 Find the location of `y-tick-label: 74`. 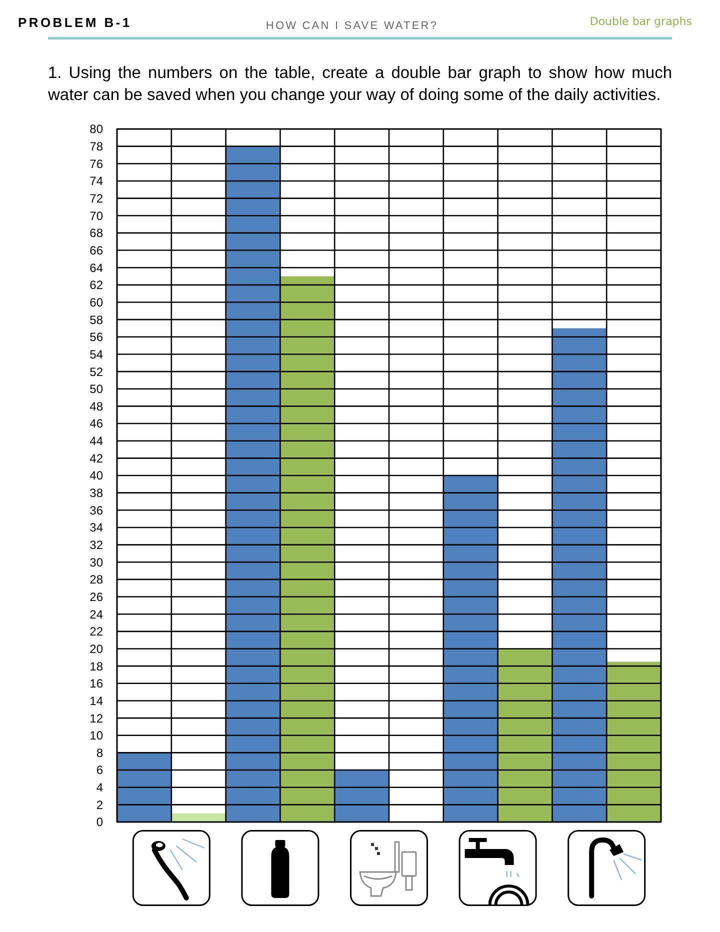

y-tick-label: 74 is located at coordinates (97, 181).